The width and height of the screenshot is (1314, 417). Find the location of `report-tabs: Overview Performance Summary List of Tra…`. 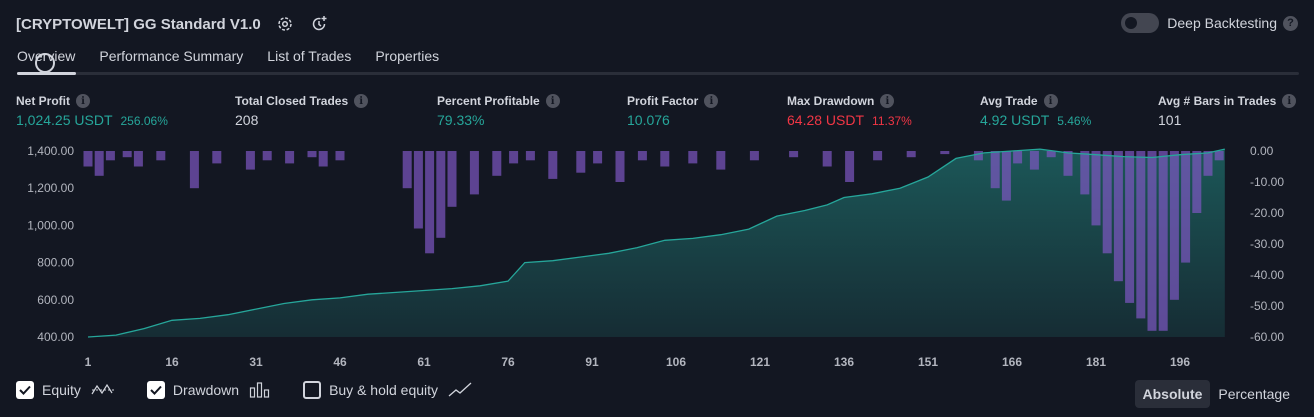

report-tabs: Overview Performance Summary List of Tra… is located at coordinates (240, 57).